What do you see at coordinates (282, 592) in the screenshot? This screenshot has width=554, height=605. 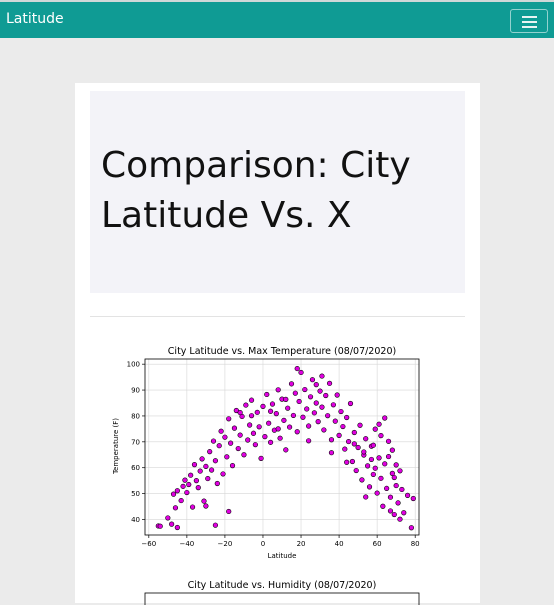 I see `humidity-scatter-chart: City Latitude vs. Humidity (08/07/2020)` at bounding box center [282, 592].